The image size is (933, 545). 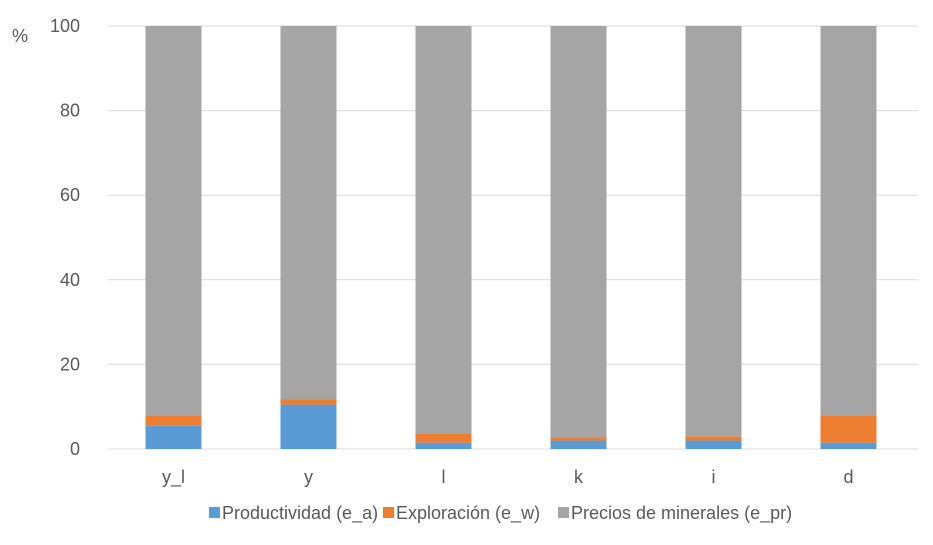 What do you see at coordinates (468, 513) in the screenshot?
I see `legend-label: Exploración (e_w)` at bounding box center [468, 513].